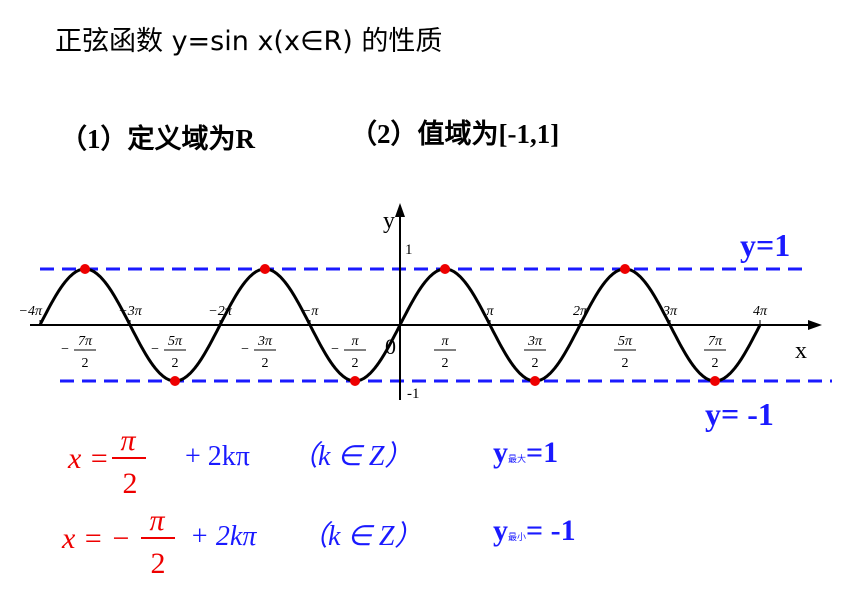 Image resolution: width=860 pixels, height=609 pixels. Describe the element at coordinates (413, 394) in the screenshot. I see `y-tick-label: -1` at that location.